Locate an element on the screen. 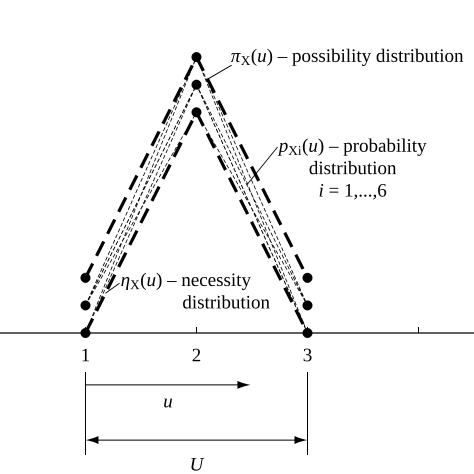 The image size is (474, 474). x-tick-label: 1 is located at coordinates (86, 355).